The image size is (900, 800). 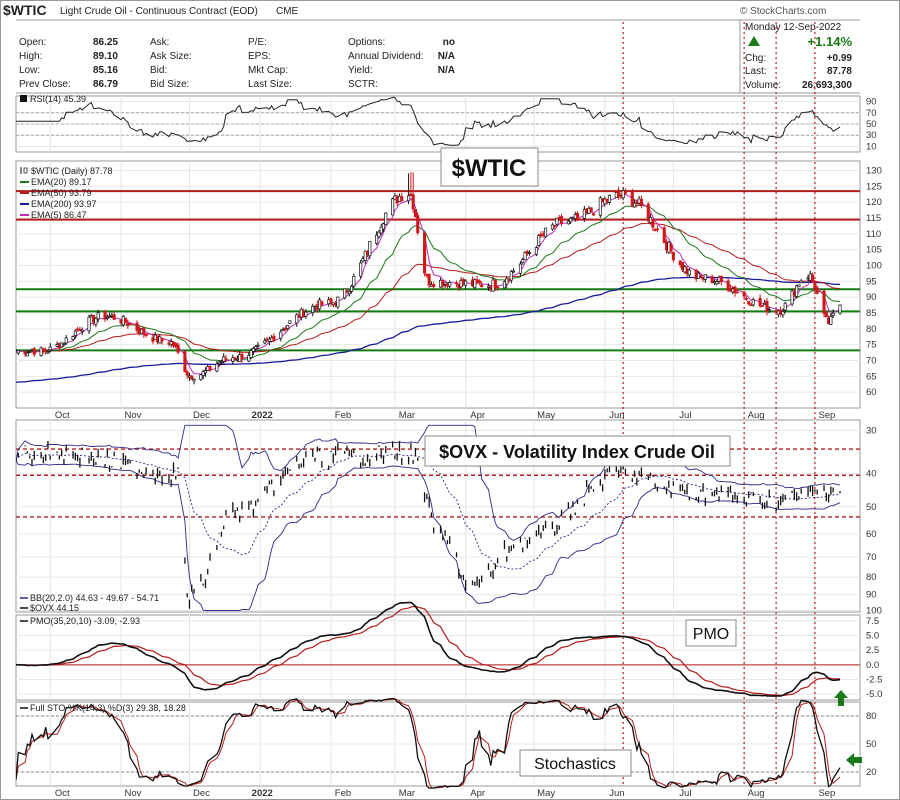 What do you see at coordinates (449, 42) in the screenshot?
I see `field-value: no` at bounding box center [449, 42].